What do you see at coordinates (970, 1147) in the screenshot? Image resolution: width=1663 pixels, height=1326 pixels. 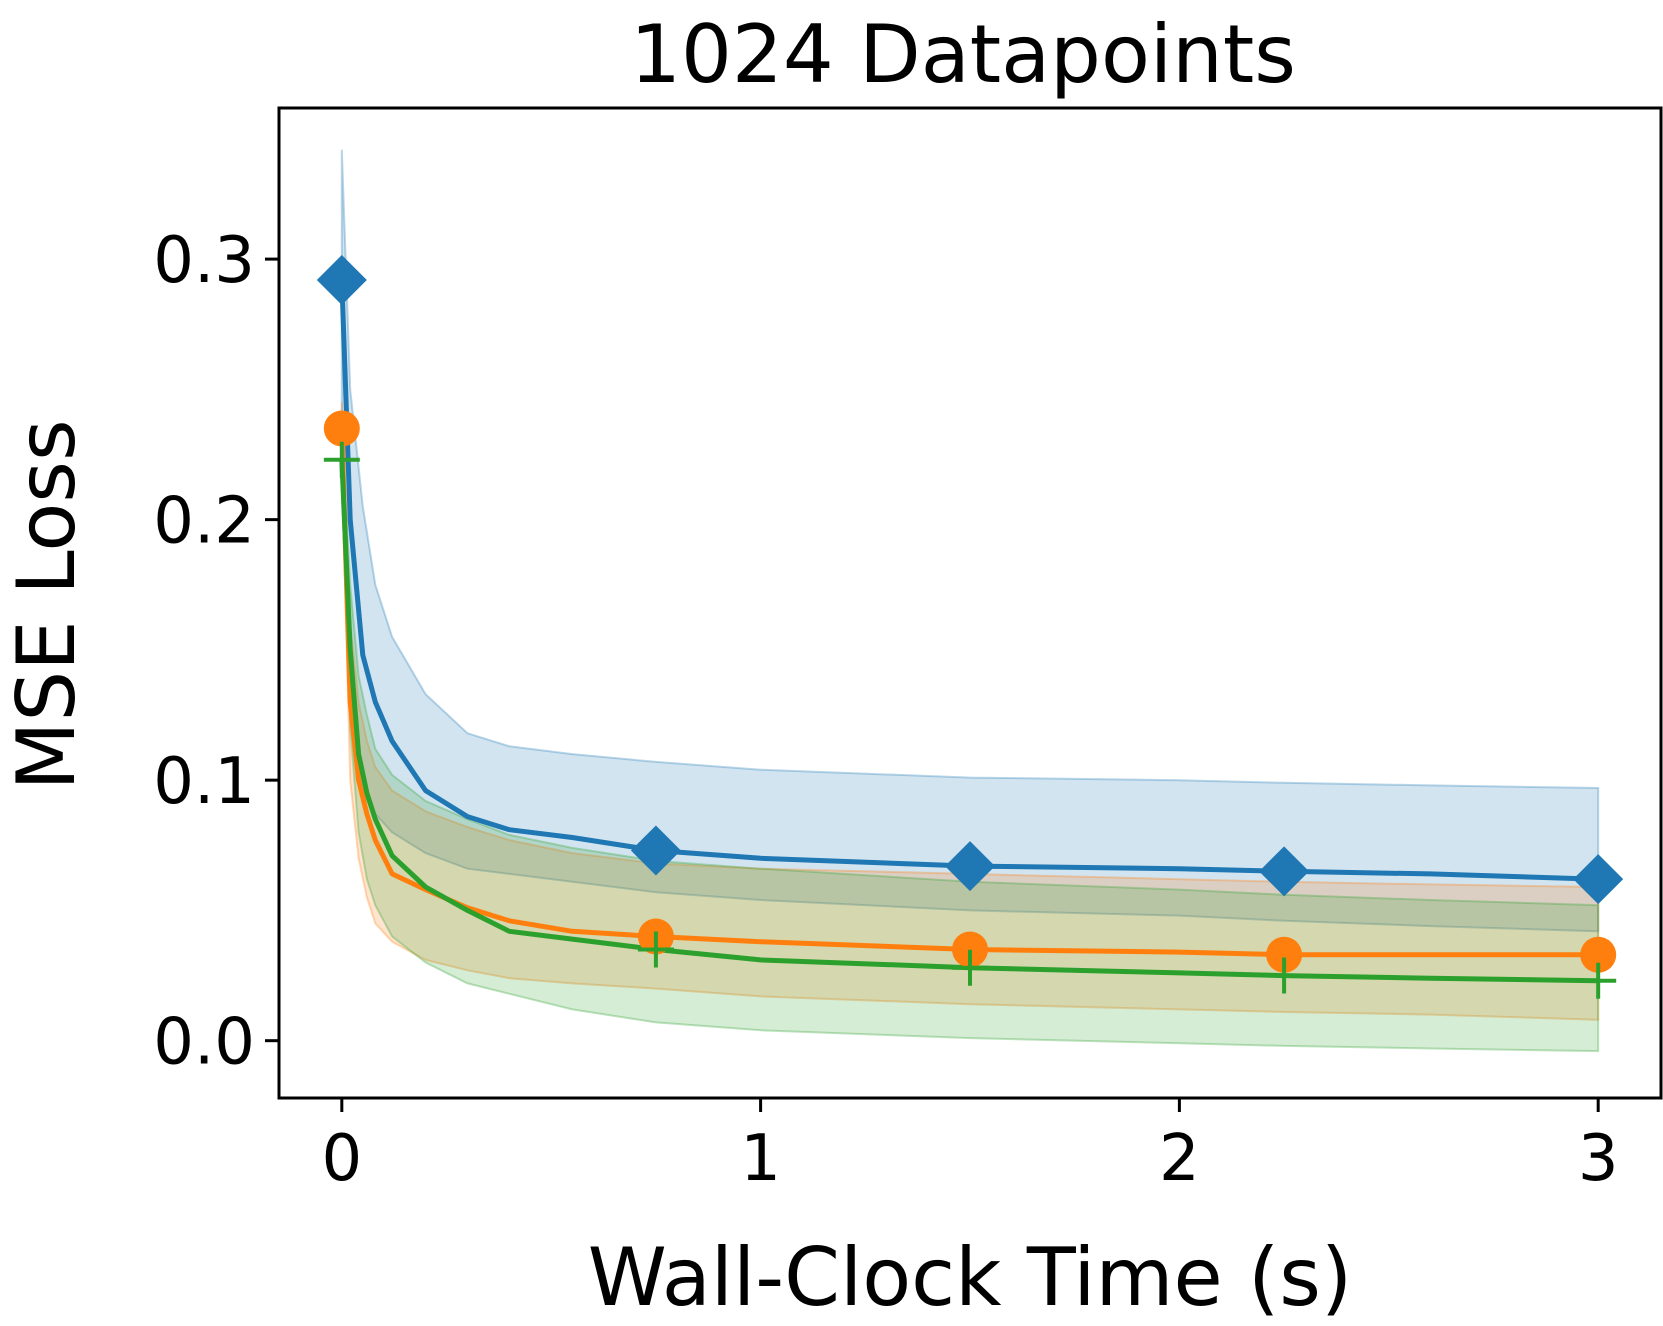 I see `x-axis-ticks: 0 1 2 3` at bounding box center [970, 1147].